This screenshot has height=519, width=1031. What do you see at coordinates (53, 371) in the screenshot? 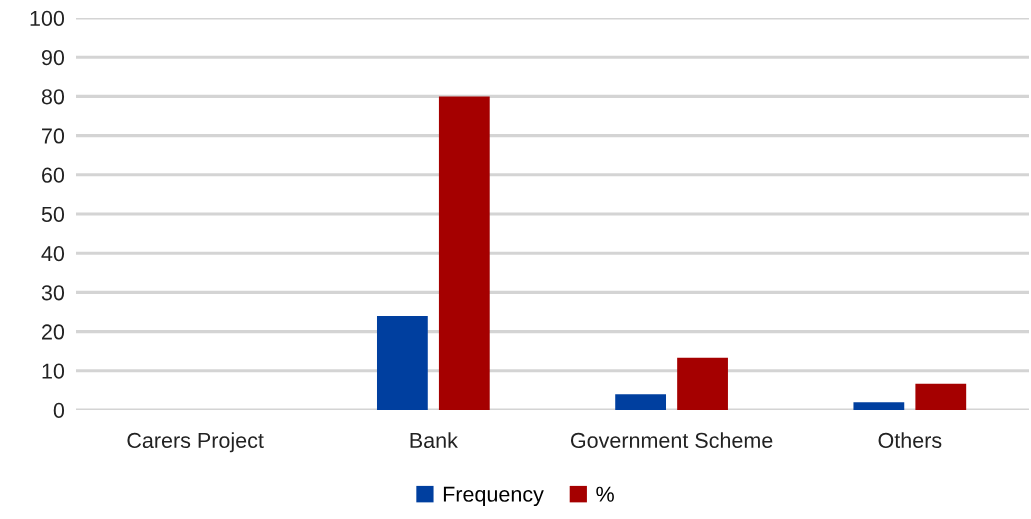
I see `y-tick-label: 10` at bounding box center [53, 371].